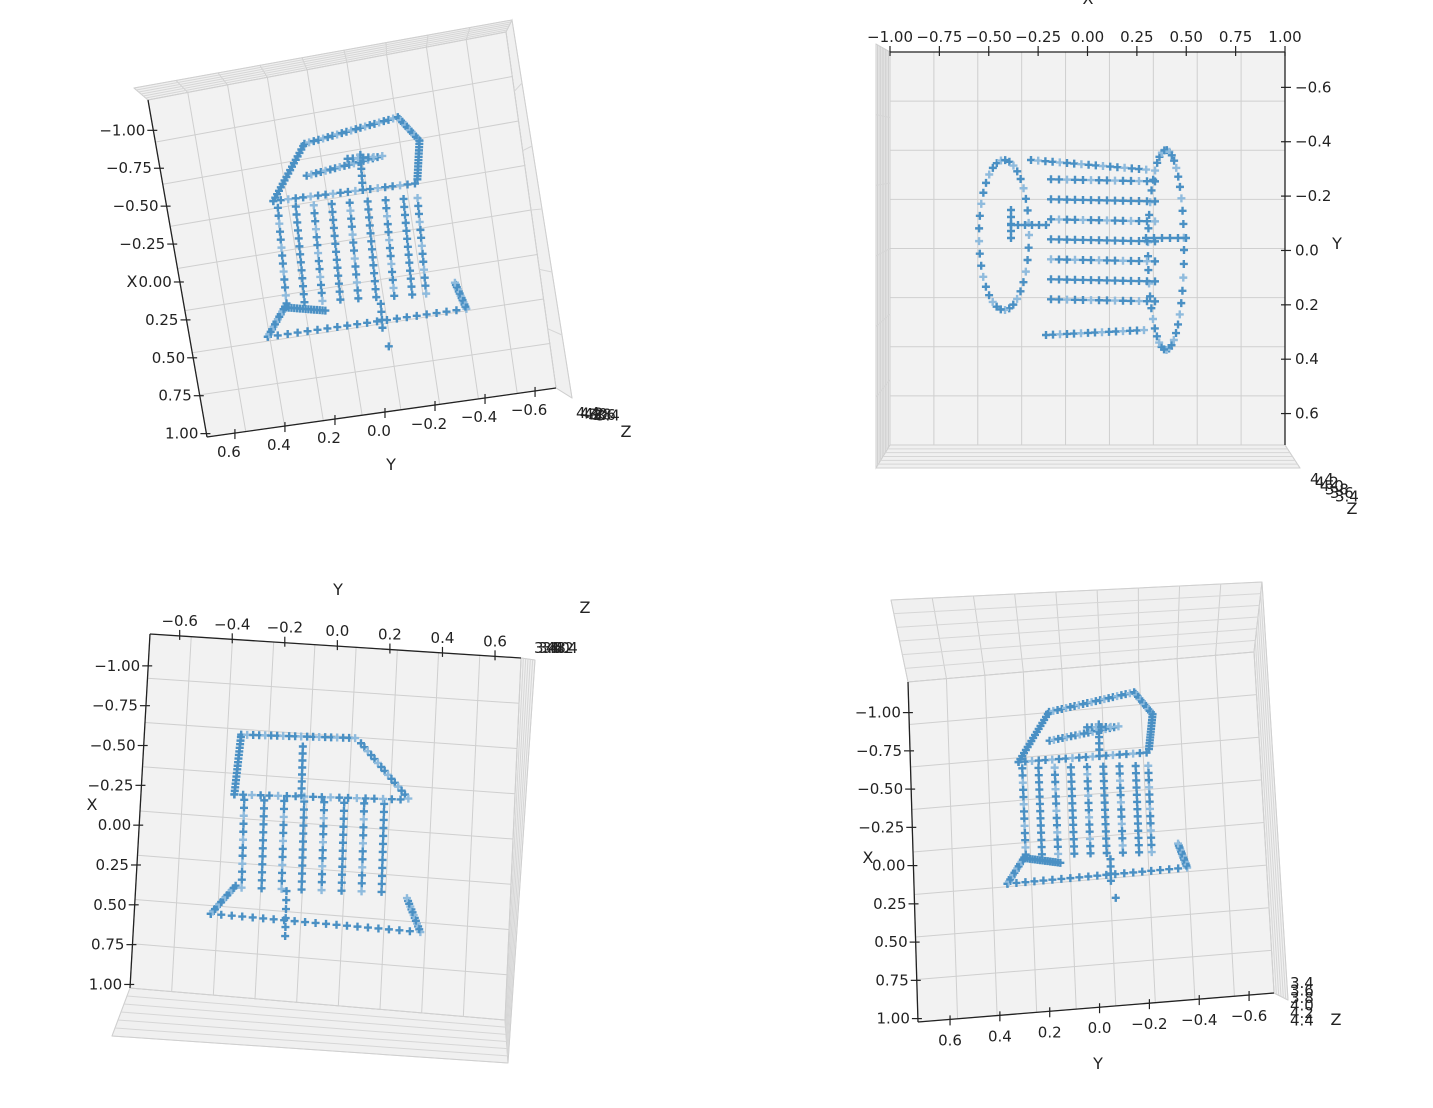 The width and height of the screenshot is (1433, 1108). I want to click on x-tick-label: 1.00, so click(892, 1019).